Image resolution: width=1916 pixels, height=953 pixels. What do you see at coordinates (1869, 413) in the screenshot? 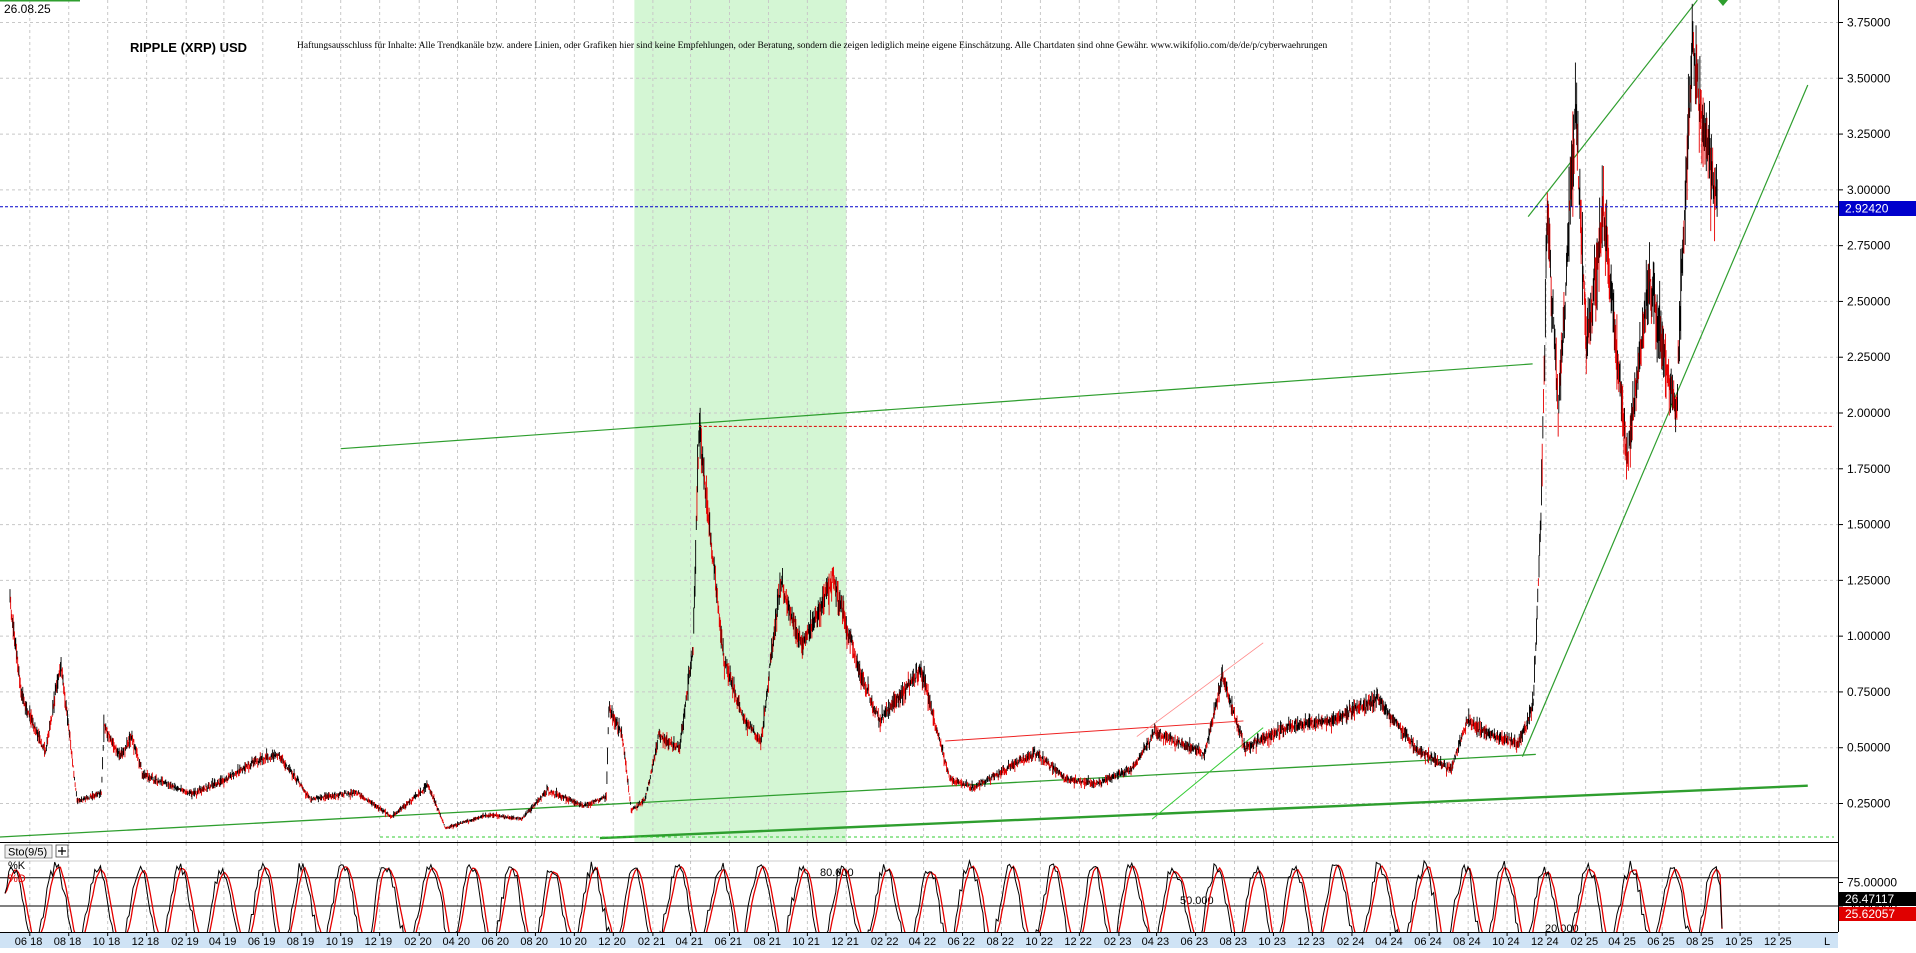
I see `price-tick-label: 2.00000` at bounding box center [1869, 413].